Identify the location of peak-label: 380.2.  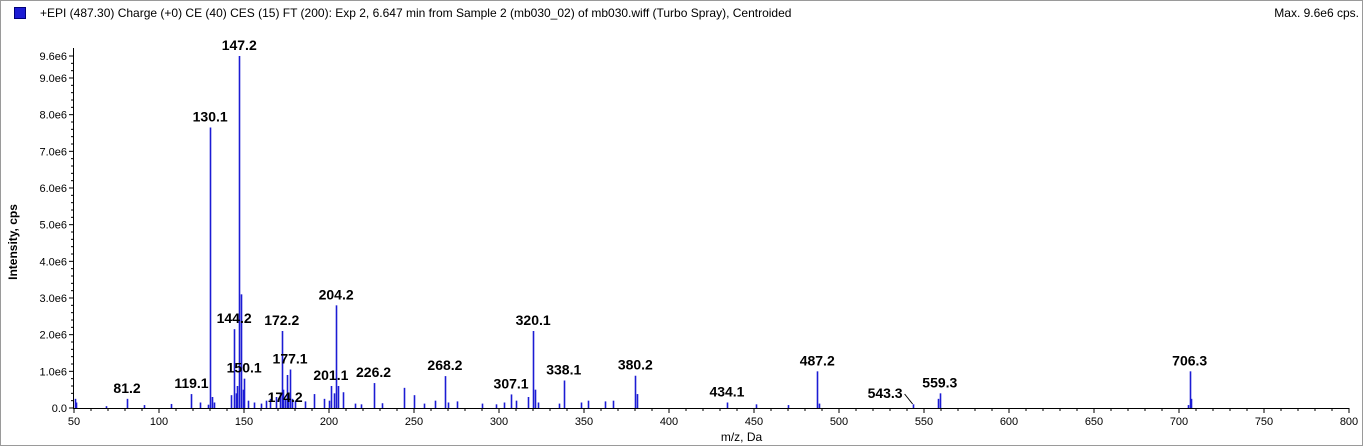
(635, 365).